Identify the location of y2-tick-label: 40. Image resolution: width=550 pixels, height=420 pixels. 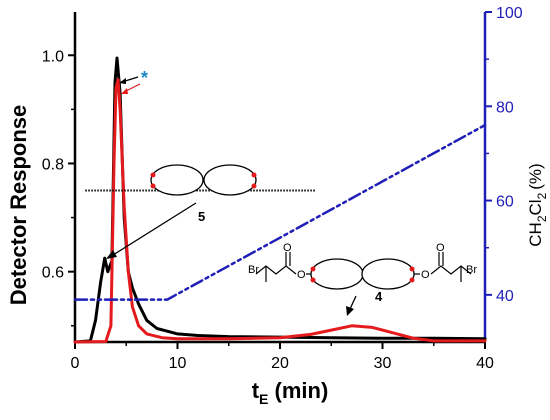
(505, 296).